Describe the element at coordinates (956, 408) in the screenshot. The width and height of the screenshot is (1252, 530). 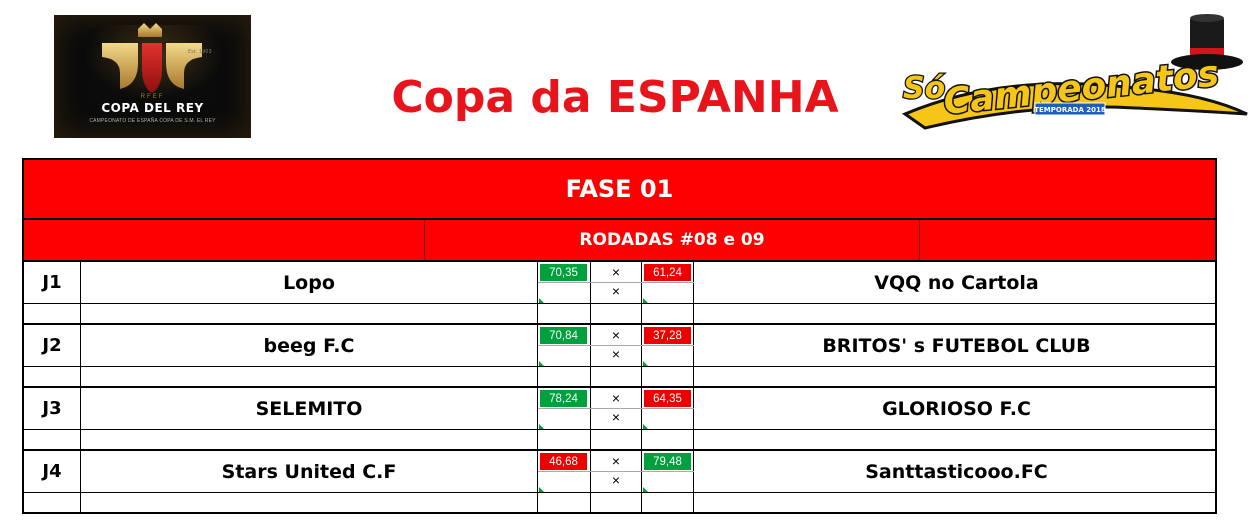
I see `away-team: GLORIOSO F.C` at that location.